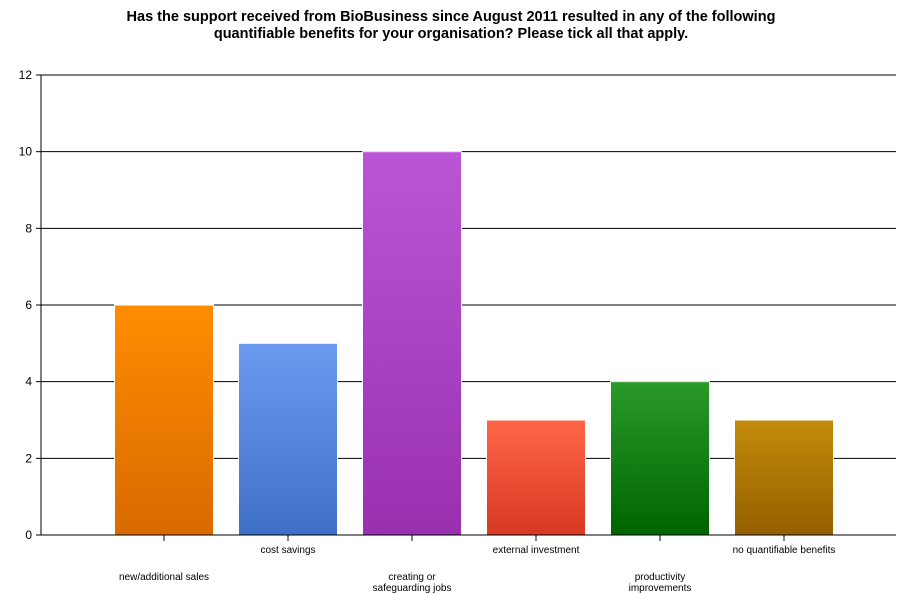 The image size is (902, 594). What do you see at coordinates (28, 535) in the screenshot?
I see `y-tick-label: 0` at bounding box center [28, 535].